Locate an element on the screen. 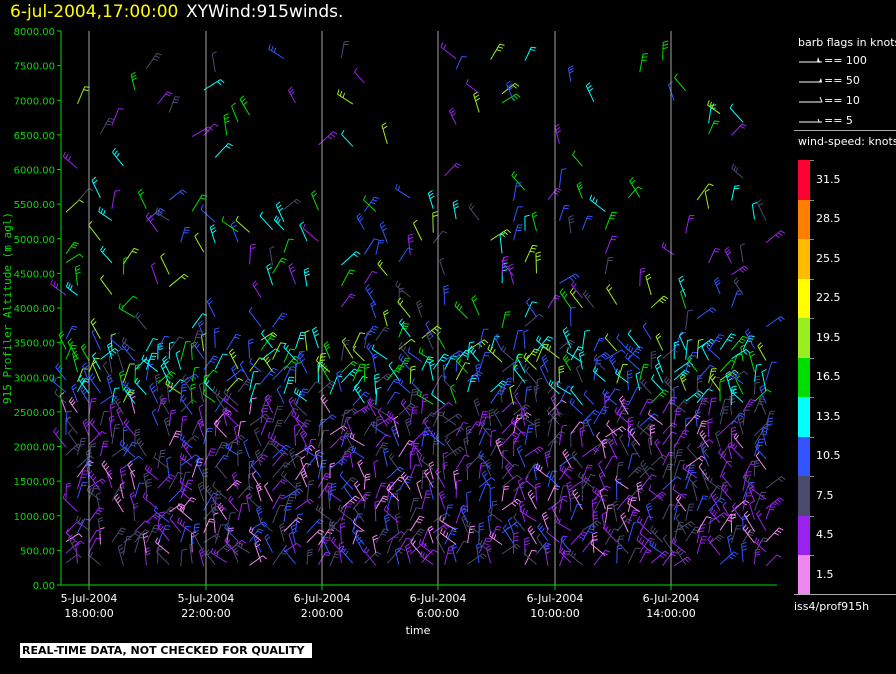 The image size is (896, 674). colorbar-label: 4.5 is located at coordinates (825, 535).